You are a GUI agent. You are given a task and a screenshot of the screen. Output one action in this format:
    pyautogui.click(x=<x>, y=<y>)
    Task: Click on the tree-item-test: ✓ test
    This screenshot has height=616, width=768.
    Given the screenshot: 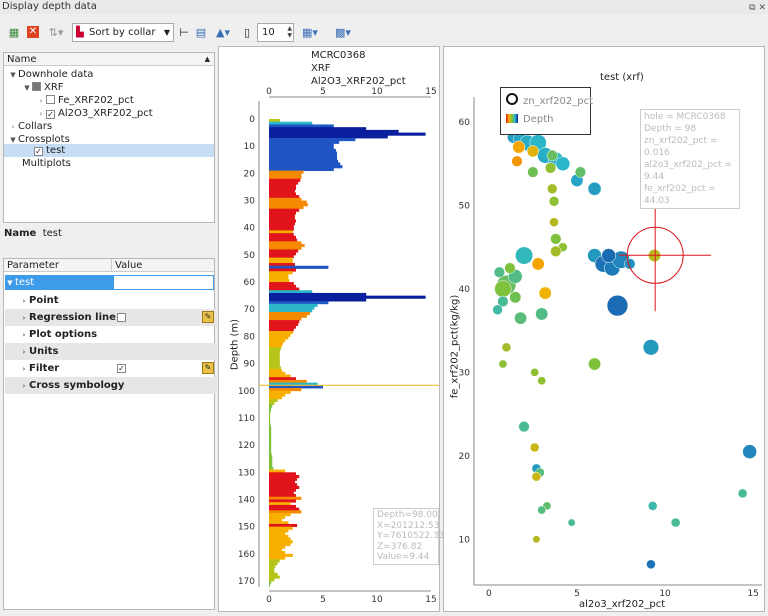 What is the action you would take?
    pyautogui.click(x=109, y=150)
    